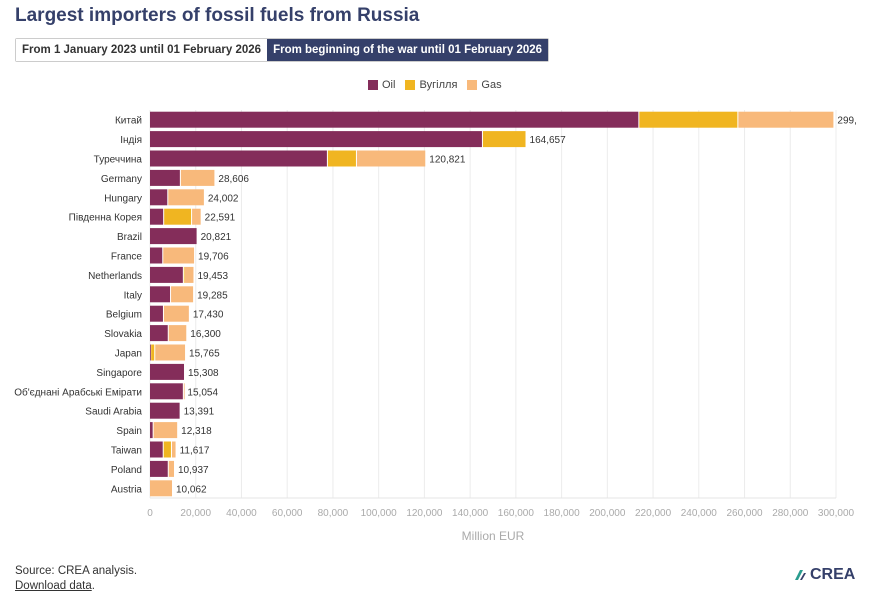  What do you see at coordinates (212, 295) in the screenshot?
I see `total-value-label: 19,285` at bounding box center [212, 295].